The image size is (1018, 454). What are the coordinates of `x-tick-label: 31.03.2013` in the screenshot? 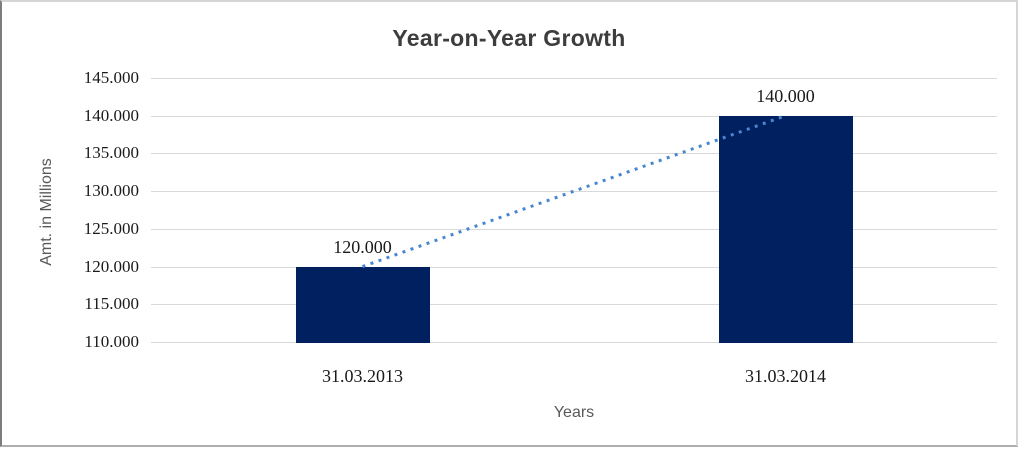 It's located at (362, 376).